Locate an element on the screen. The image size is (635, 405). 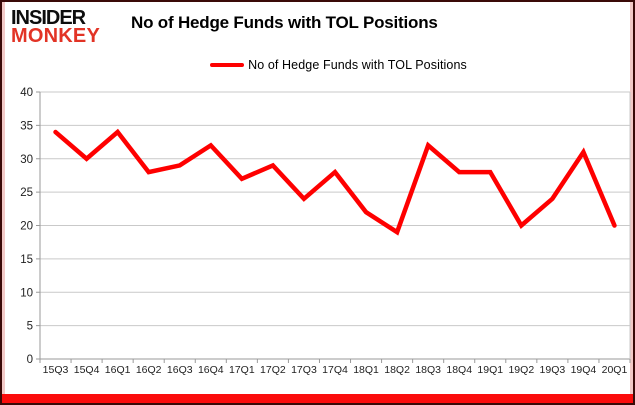
svg-text: 19Q3 is located at coordinates (553, 370).